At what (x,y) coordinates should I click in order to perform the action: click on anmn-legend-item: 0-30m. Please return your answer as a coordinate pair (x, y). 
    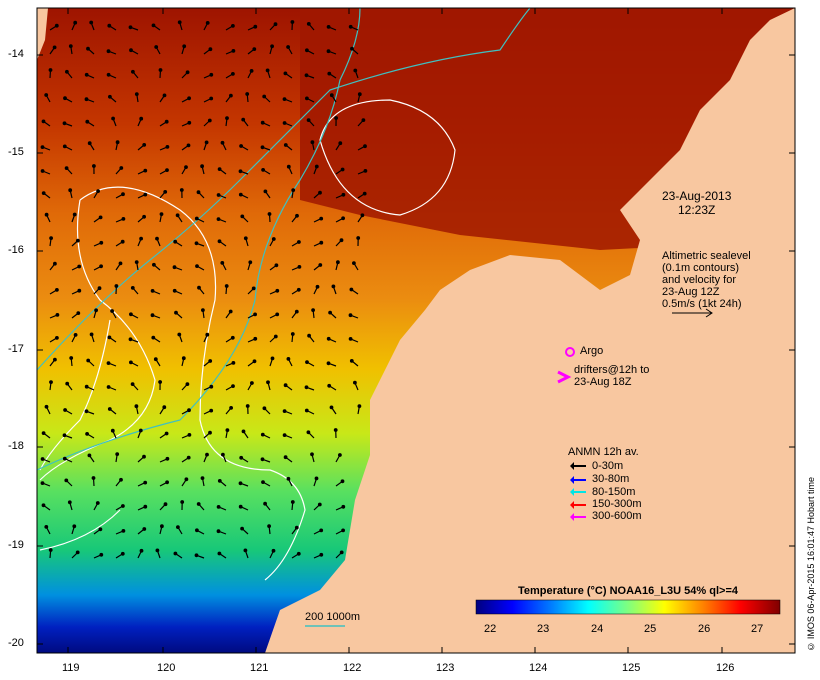
    Looking at the image, I should click on (608, 466).